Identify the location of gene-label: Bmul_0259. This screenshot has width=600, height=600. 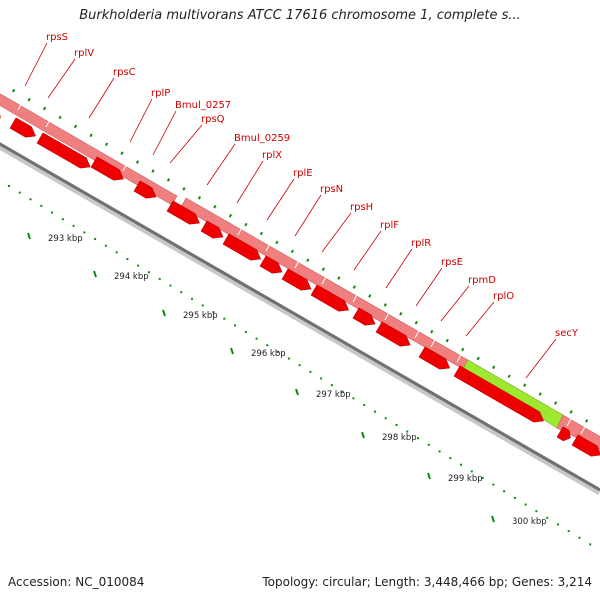
(262, 138).